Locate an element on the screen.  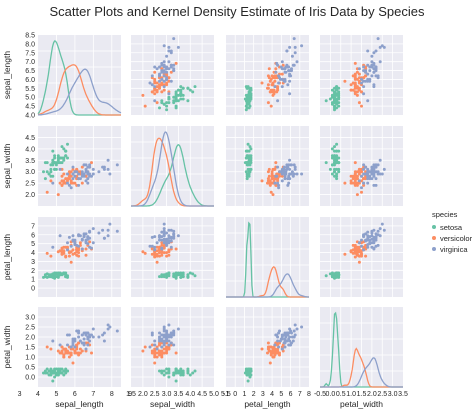
panel-petal_width-vs-petal_length: -1 0 1 2 3 4 5 6 7 8 petal_length is located at coordinates (267, 358).